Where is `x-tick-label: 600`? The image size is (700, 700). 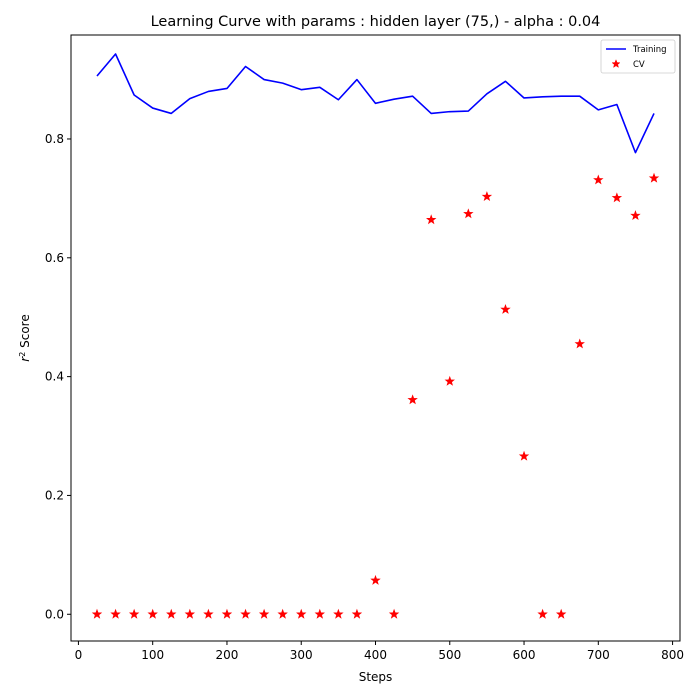 x-tick-label: 600 is located at coordinates (524, 655).